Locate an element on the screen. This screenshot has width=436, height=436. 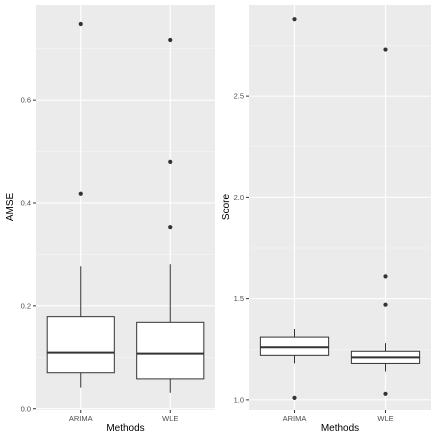
y-axis-title: AMSE is located at coordinates (10, 207).